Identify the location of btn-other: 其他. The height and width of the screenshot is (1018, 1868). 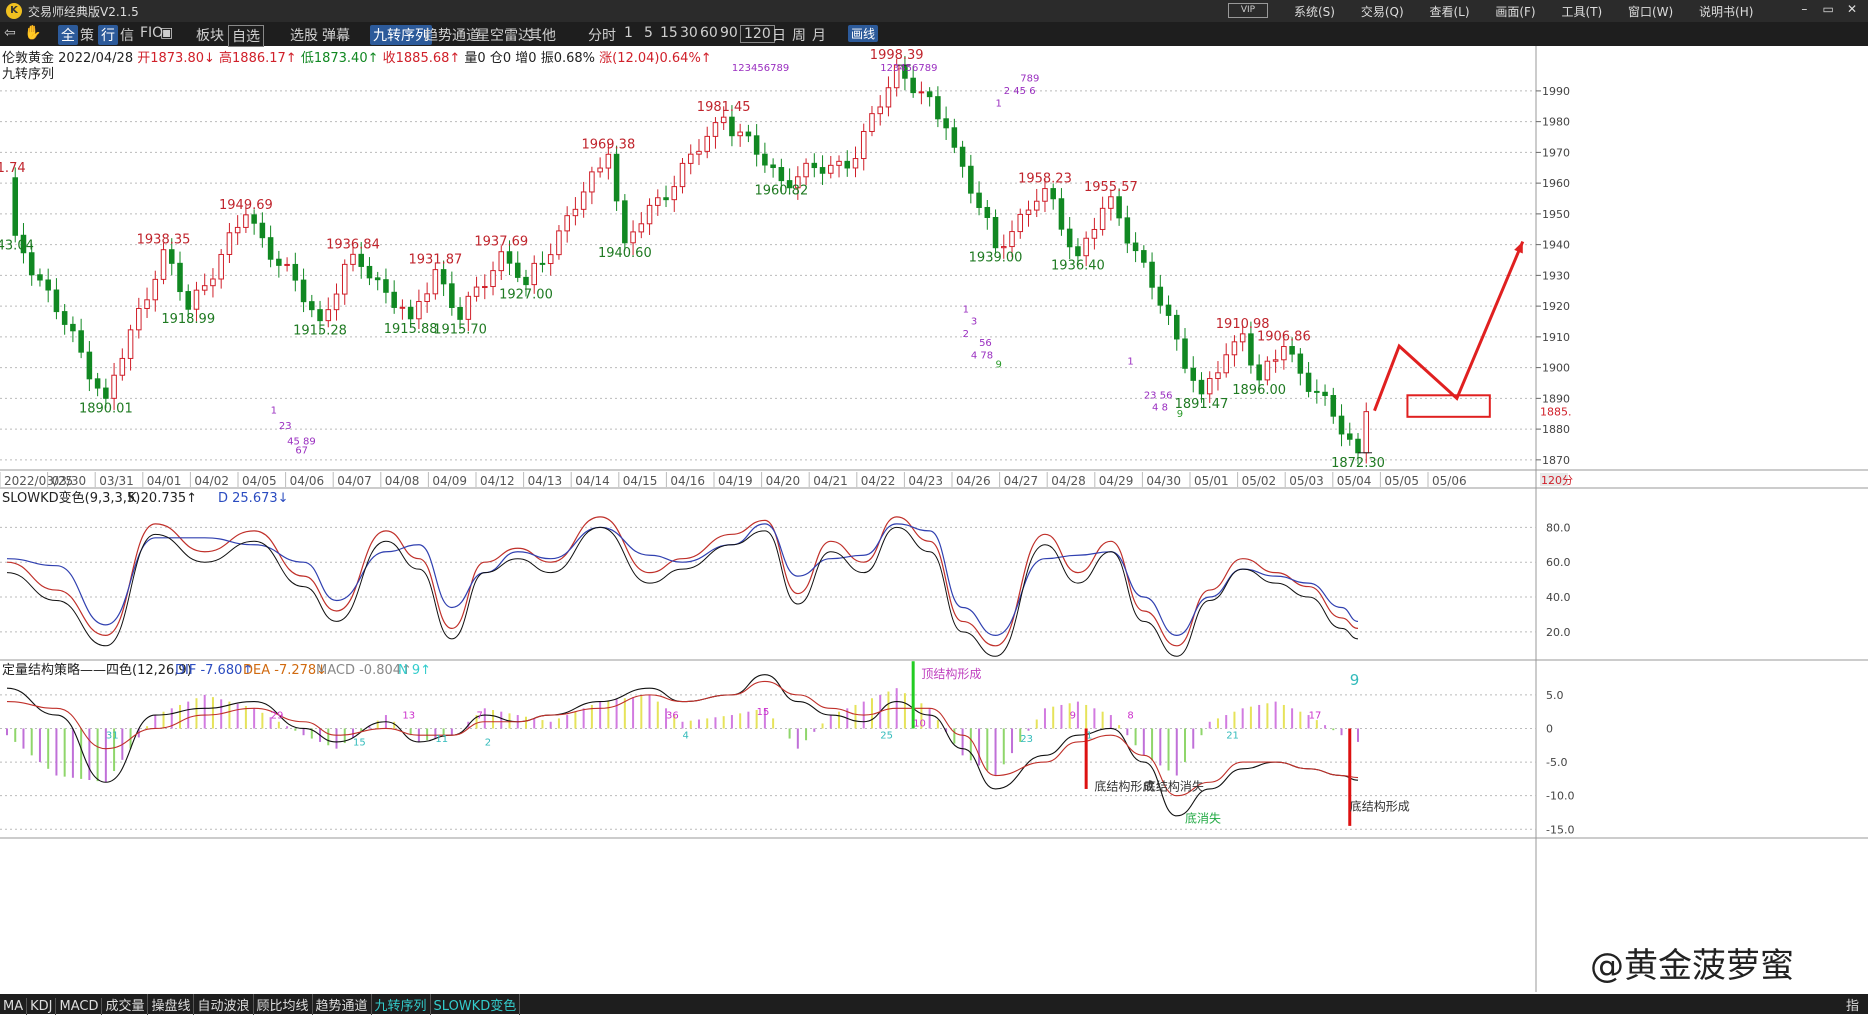
(542, 36).